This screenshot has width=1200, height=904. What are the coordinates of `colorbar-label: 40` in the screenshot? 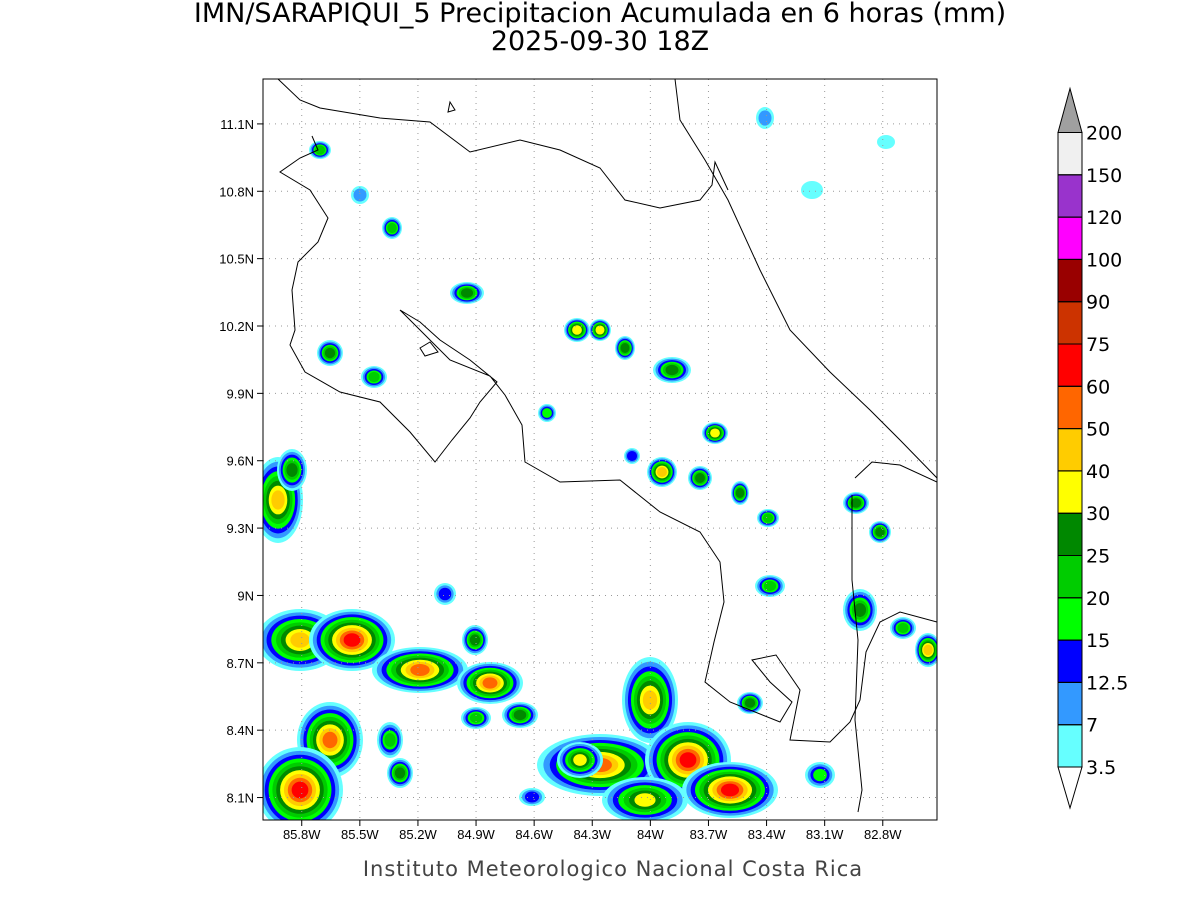 It's located at (1098, 472).